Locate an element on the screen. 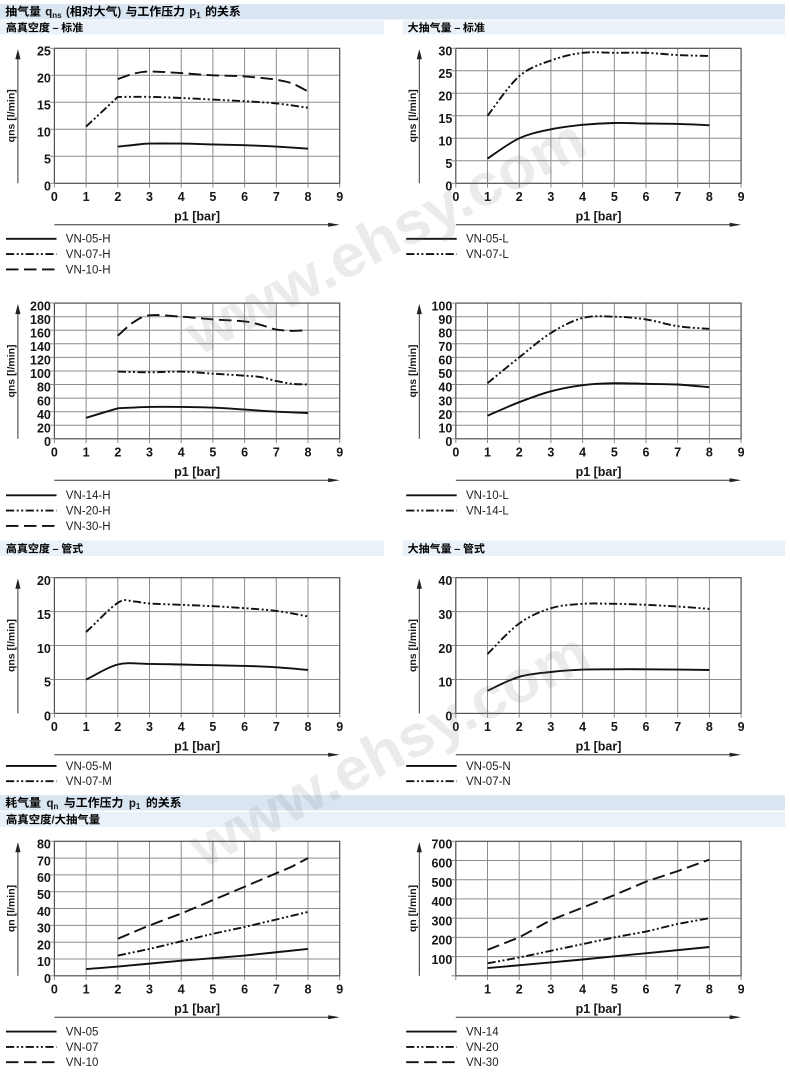 This screenshot has height=1076, width=790. svg-text: 15 is located at coordinates (44, 615).